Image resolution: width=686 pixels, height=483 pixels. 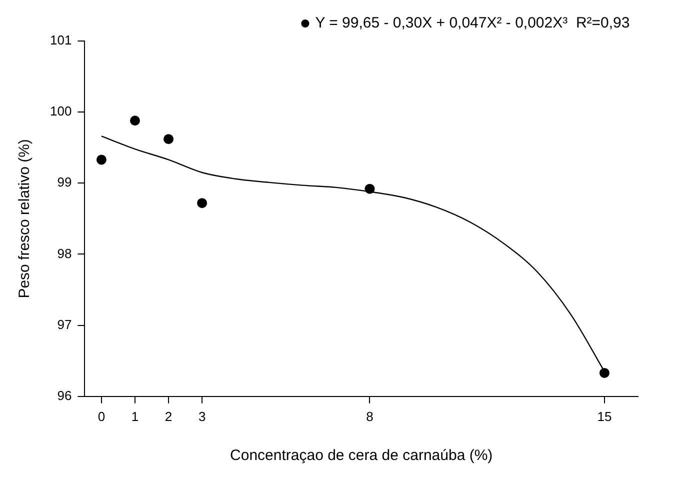 What do you see at coordinates (472, 23) in the screenshot?
I see `legend-label: Y = 99,65 - 0,30X + 0,047X² - 0,002X³ R²=0,93` at bounding box center [472, 23].